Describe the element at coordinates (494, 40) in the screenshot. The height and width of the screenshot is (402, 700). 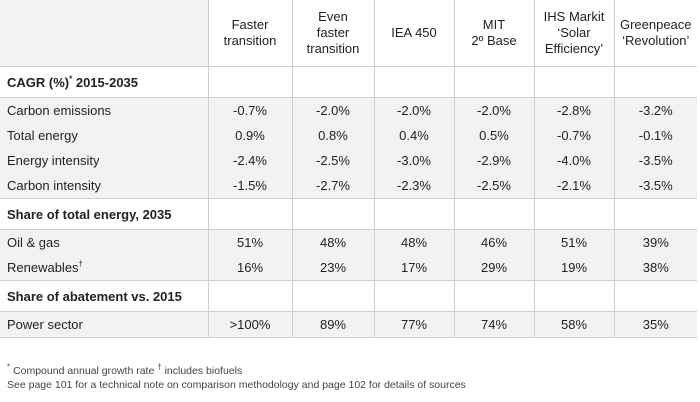
I see `column-header-line: 2º Base` at that location.